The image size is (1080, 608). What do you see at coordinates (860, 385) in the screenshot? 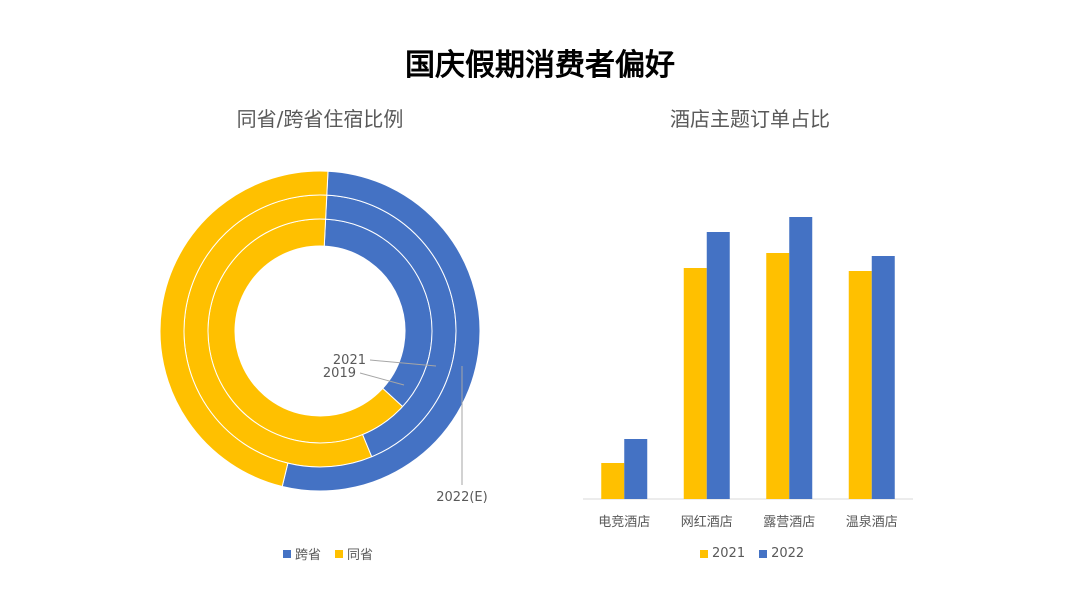
I see `bar-2021-温泉酒店` at bounding box center [860, 385].